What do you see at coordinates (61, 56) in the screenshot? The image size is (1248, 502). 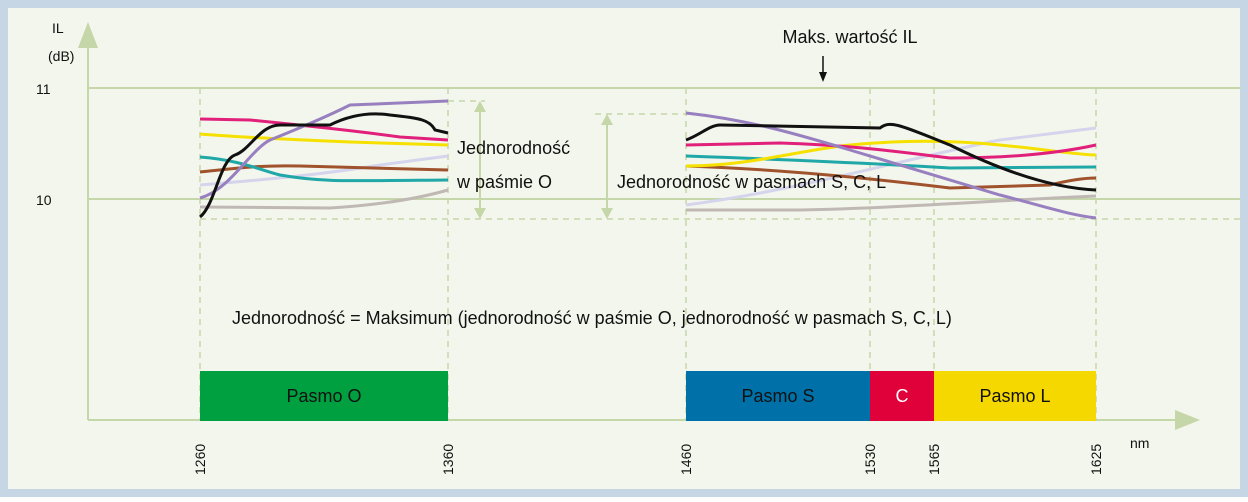 I see `y-unit: (dB)` at bounding box center [61, 56].